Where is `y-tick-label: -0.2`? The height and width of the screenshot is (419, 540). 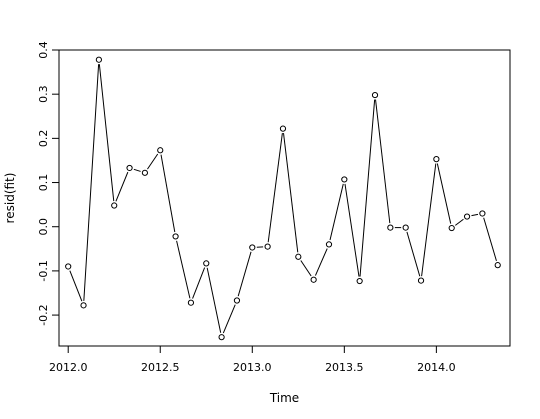
y-tick-label: -0.2 is located at coordinates (43, 314).